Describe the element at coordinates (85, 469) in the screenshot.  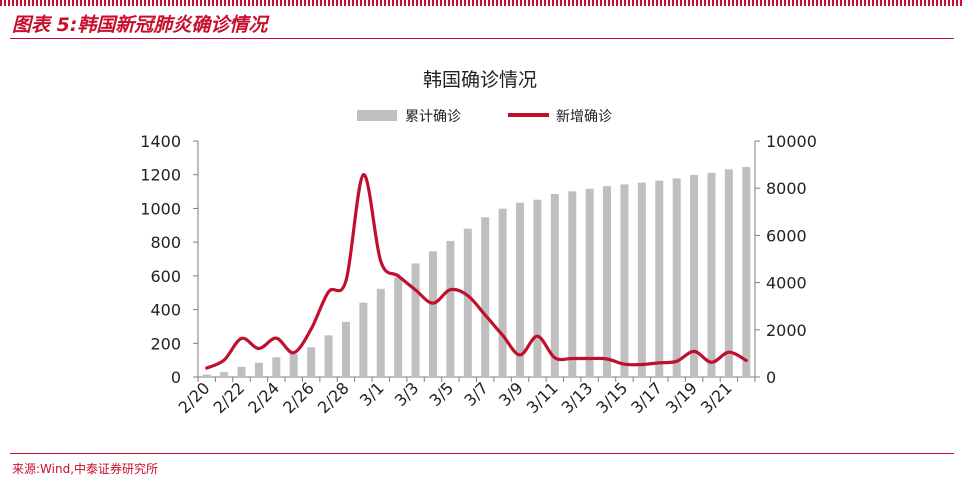
I see `source-note: 来源:Wind,中泰证券研究所` at that location.